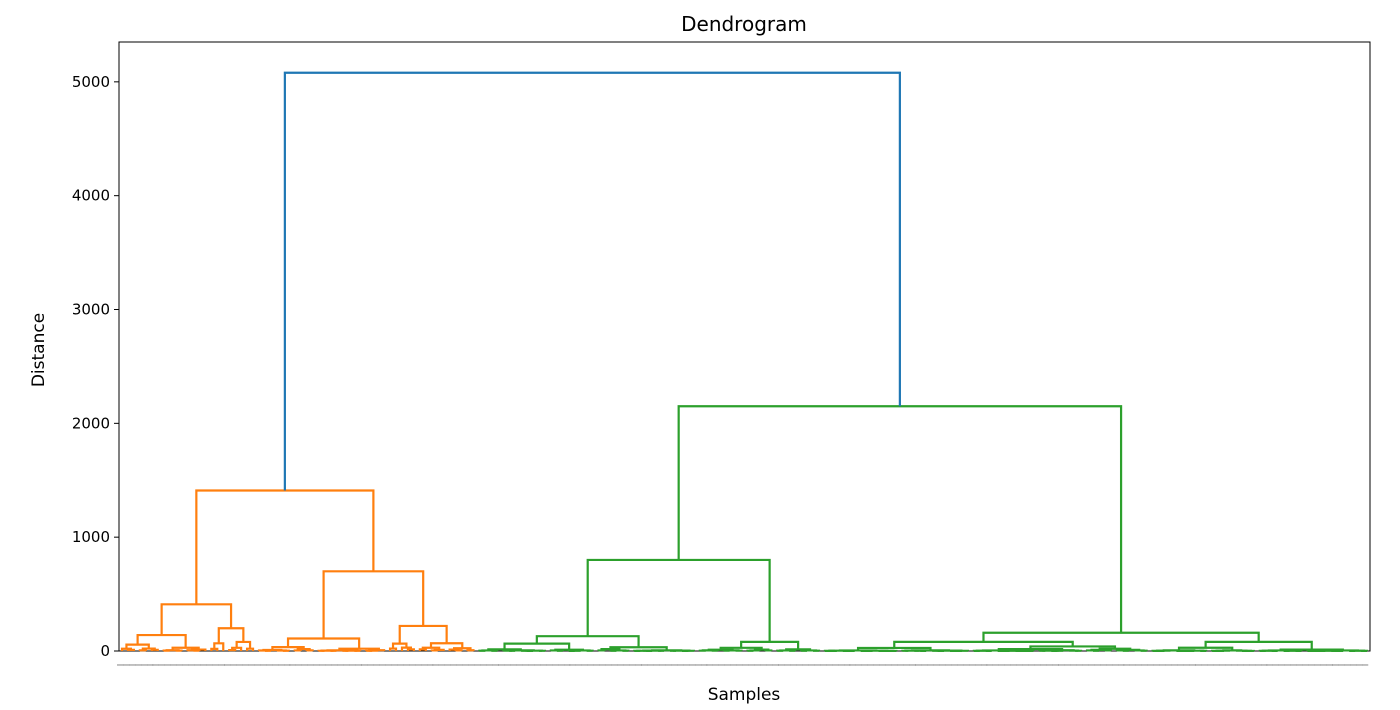 Image resolution: width=1400 pixels, height=710 pixels. I want to click on chart-title: Dendrogram, so click(744, 24).